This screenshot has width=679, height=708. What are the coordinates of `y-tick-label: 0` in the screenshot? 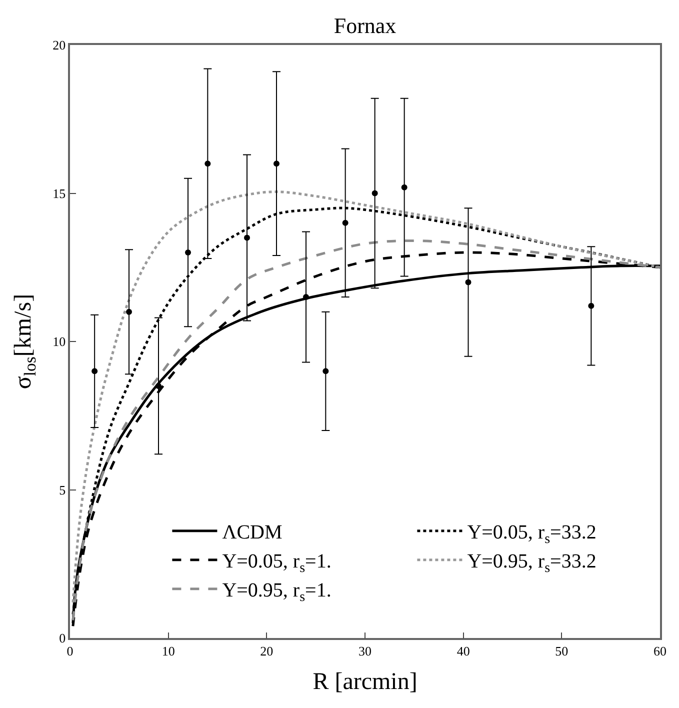 It's located at (62, 638).